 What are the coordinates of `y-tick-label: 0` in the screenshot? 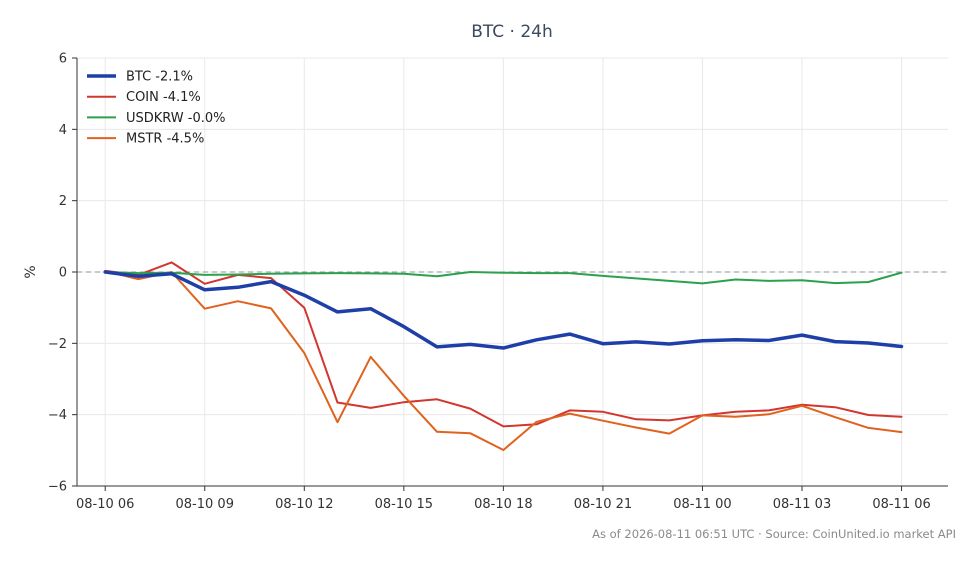 It's located at (63, 273).